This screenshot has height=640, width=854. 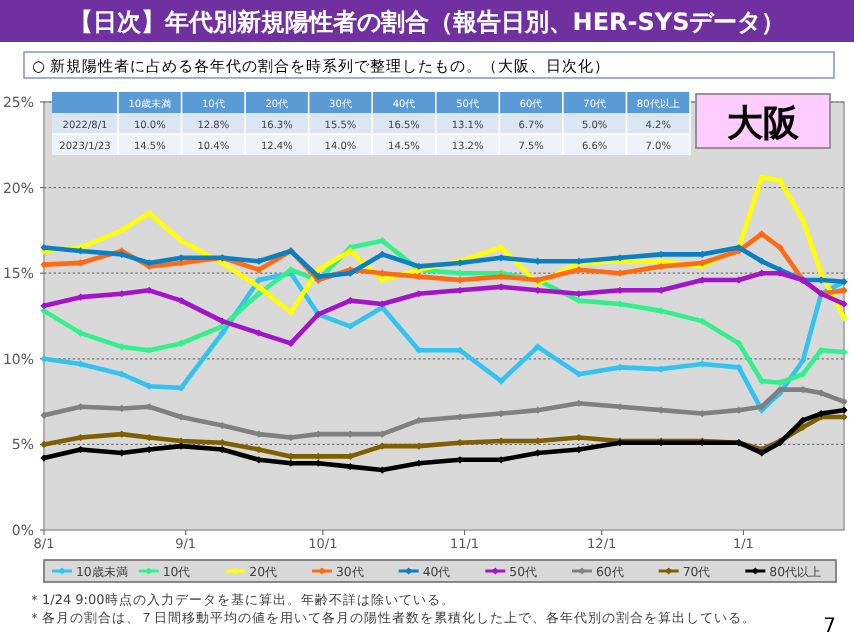 I want to click on chart-title: 【日次】年代別新規陽性者の割合（報告日別、HER-SYSデータ）, so click(x=427, y=22).